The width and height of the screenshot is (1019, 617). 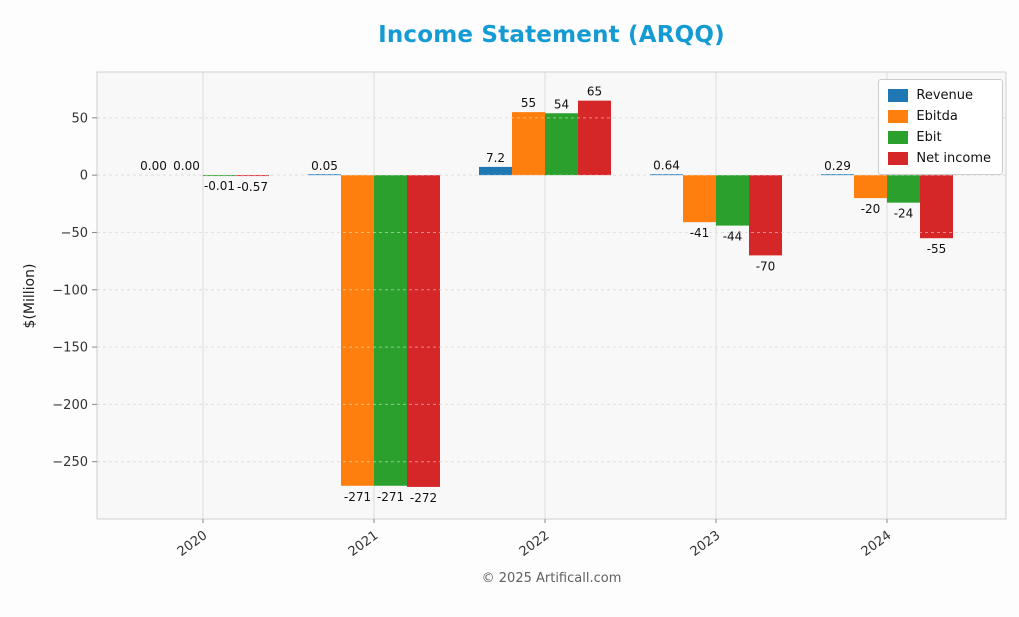 What do you see at coordinates (765, 215) in the screenshot?
I see `bar-net-income-2023` at bounding box center [765, 215].